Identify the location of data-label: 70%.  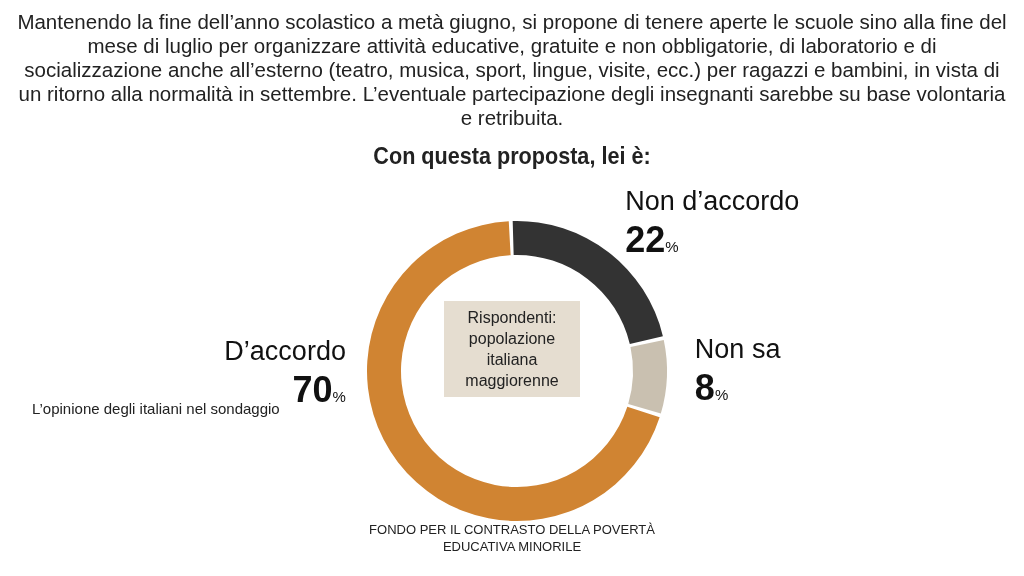
(319, 389).